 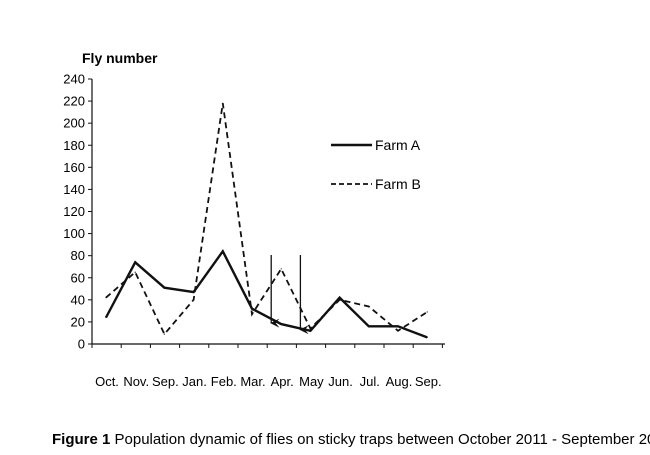 I want to click on y-tick-label: 0, so click(x=81, y=344).